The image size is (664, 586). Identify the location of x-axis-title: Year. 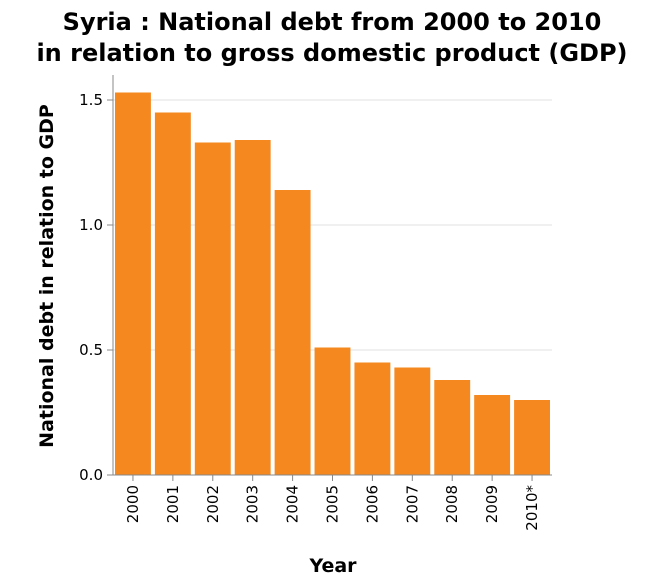
(332, 566).